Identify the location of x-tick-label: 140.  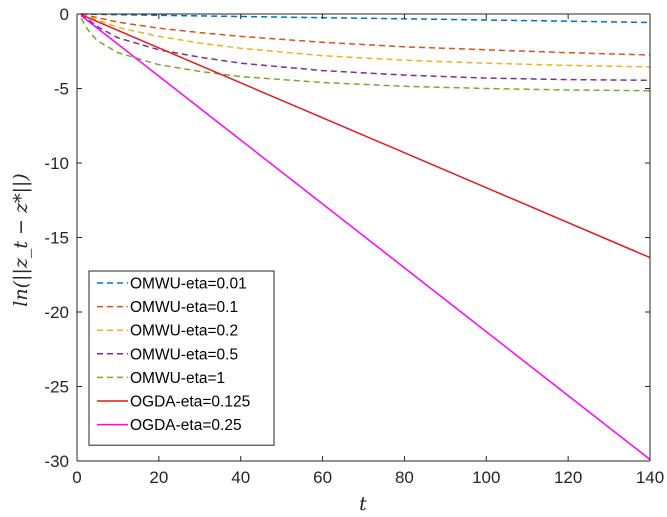
(650, 477).